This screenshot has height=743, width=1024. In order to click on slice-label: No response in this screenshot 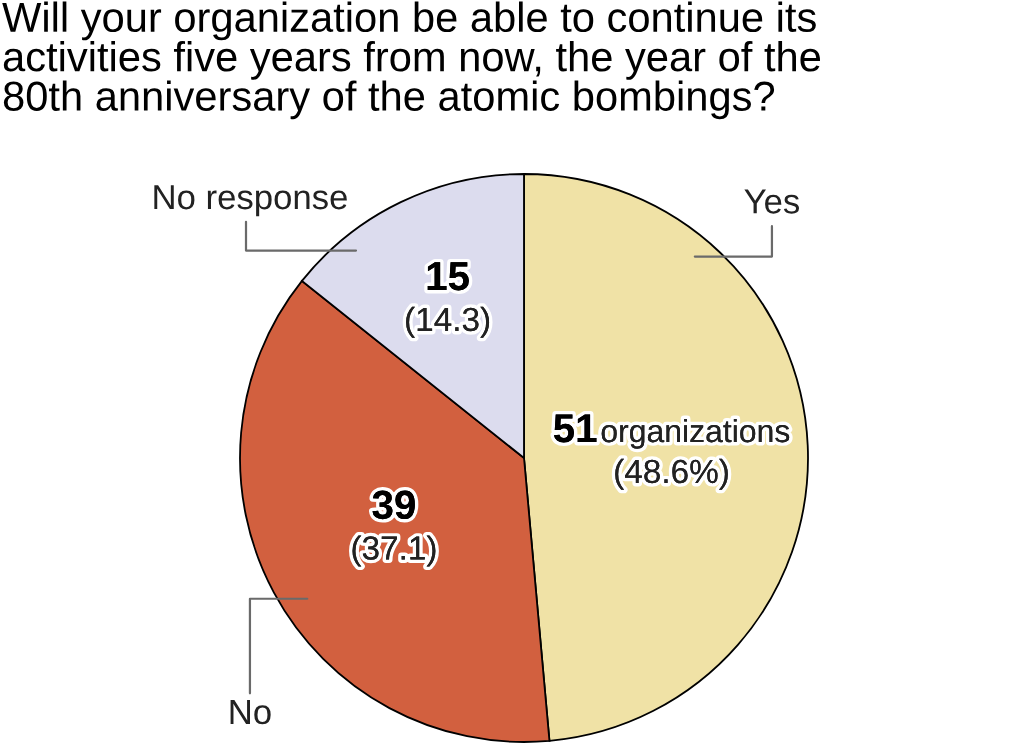, I will do `click(250, 201)`.